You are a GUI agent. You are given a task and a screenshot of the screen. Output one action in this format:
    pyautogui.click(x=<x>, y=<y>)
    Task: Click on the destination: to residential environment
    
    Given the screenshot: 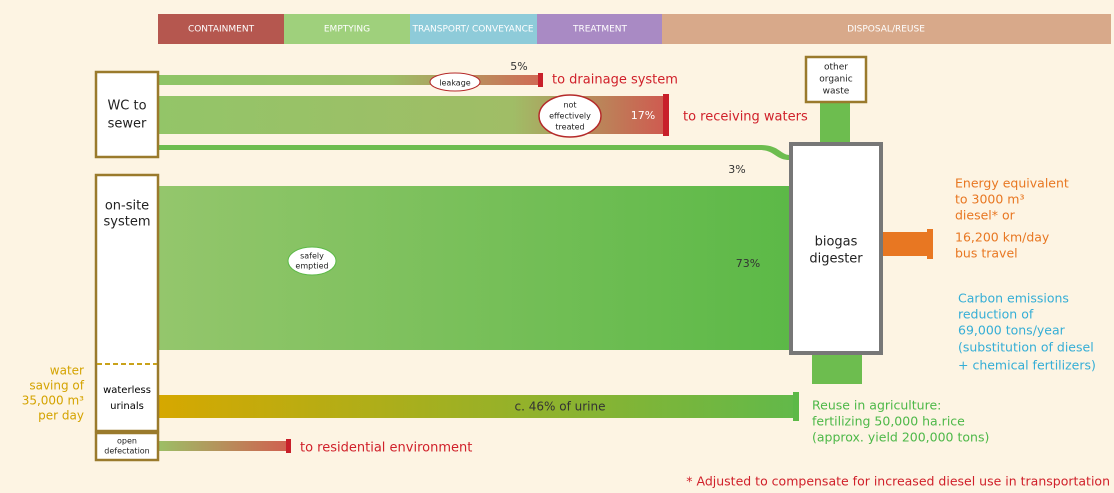 What is the action you would take?
    pyautogui.click(x=386, y=448)
    